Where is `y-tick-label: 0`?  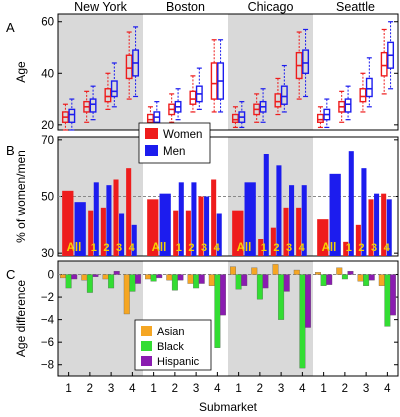
y-tick-label: 0 is located at coordinates (51, 276).